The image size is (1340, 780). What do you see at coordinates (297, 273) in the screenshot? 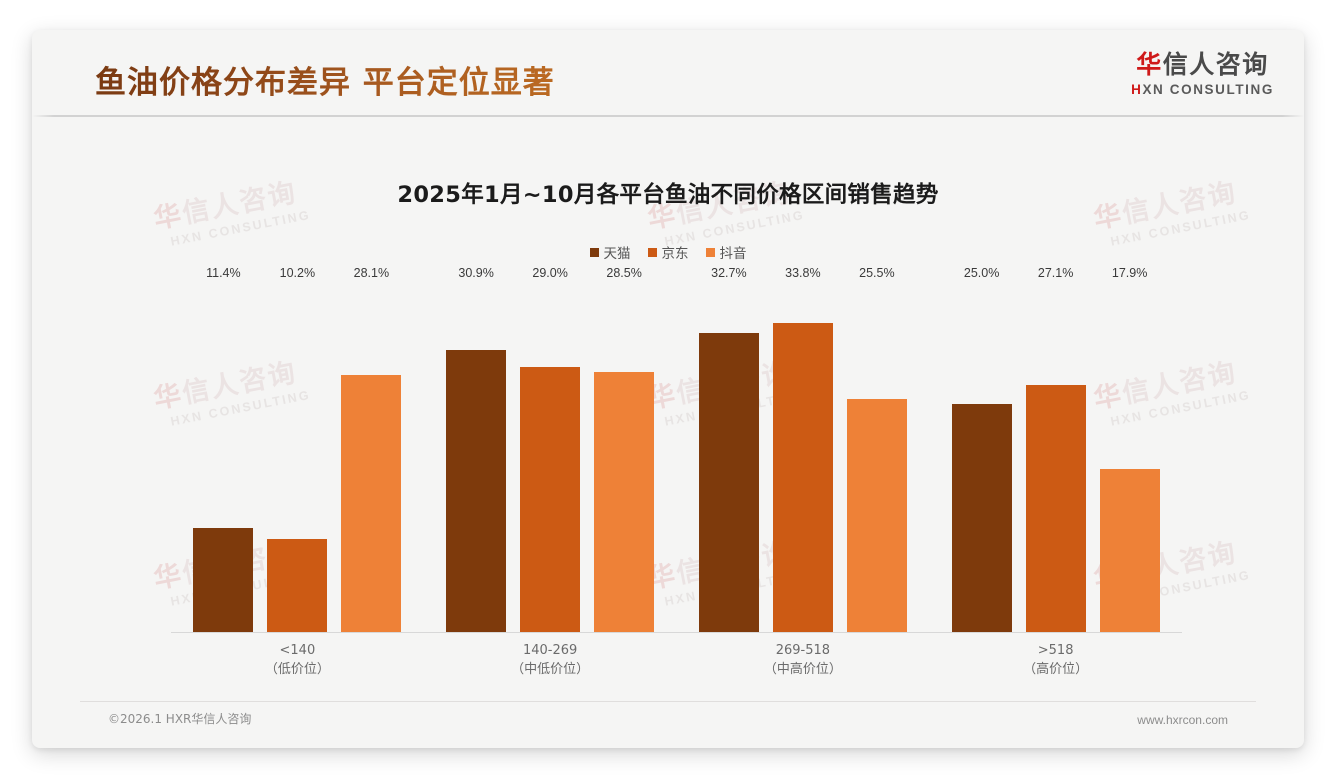
I see `bar-value-label: 10.2%` at bounding box center [297, 273].